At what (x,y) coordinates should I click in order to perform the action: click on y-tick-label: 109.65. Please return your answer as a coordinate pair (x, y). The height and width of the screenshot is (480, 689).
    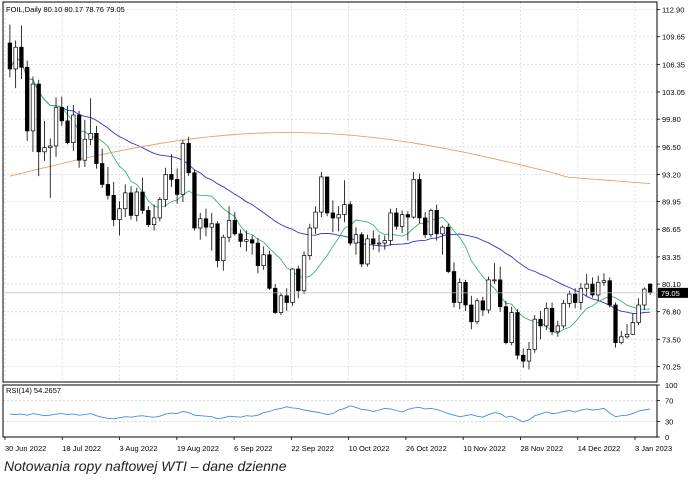
    Looking at the image, I should click on (673, 37).